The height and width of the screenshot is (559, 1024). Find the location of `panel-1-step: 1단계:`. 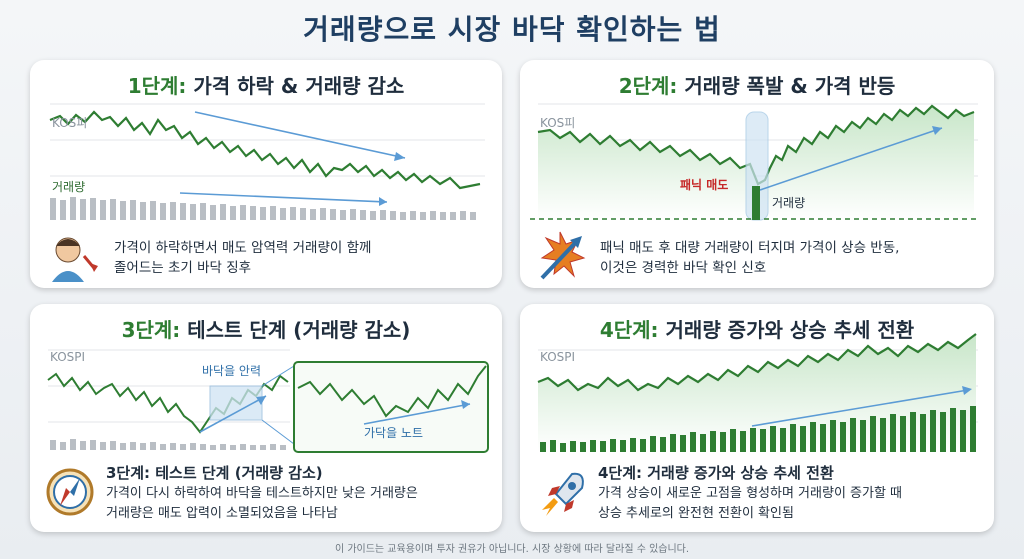

panel-1-step: 1단계: is located at coordinates (157, 86).